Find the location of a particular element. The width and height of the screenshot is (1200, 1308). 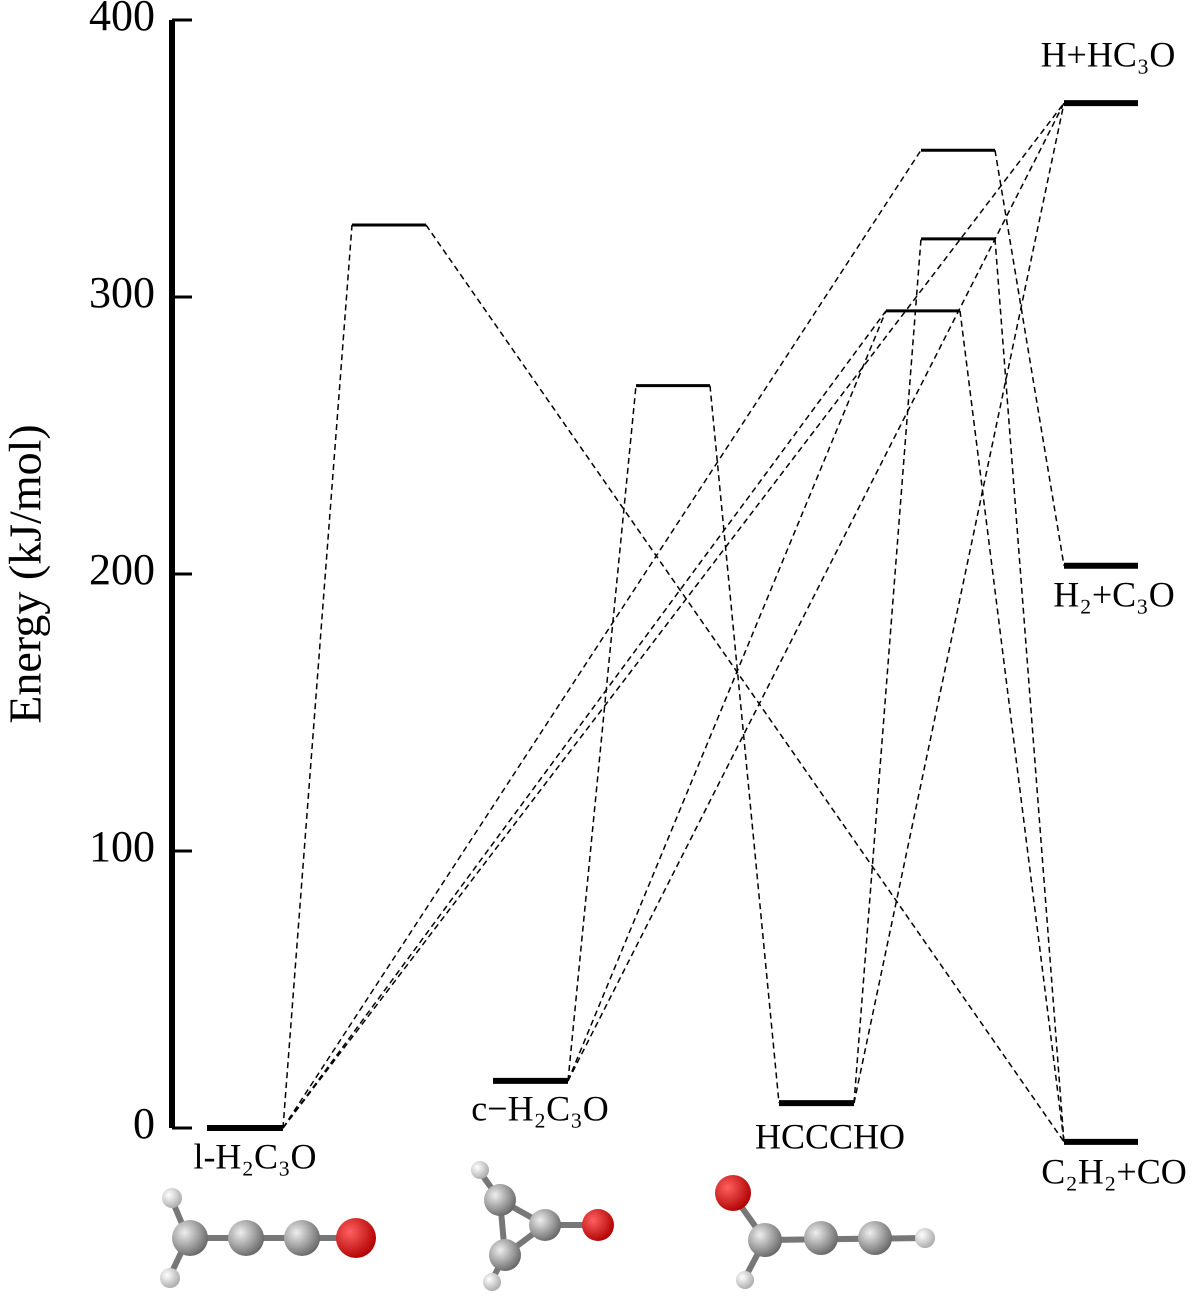

y-tick-label: 100 is located at coordinates (122, 846).